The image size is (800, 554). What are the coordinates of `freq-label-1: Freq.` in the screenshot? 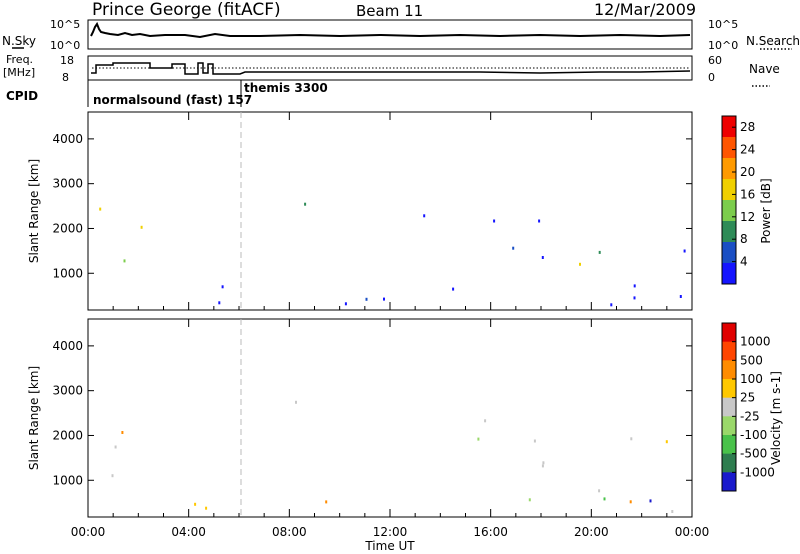 It's located at (19, 59).